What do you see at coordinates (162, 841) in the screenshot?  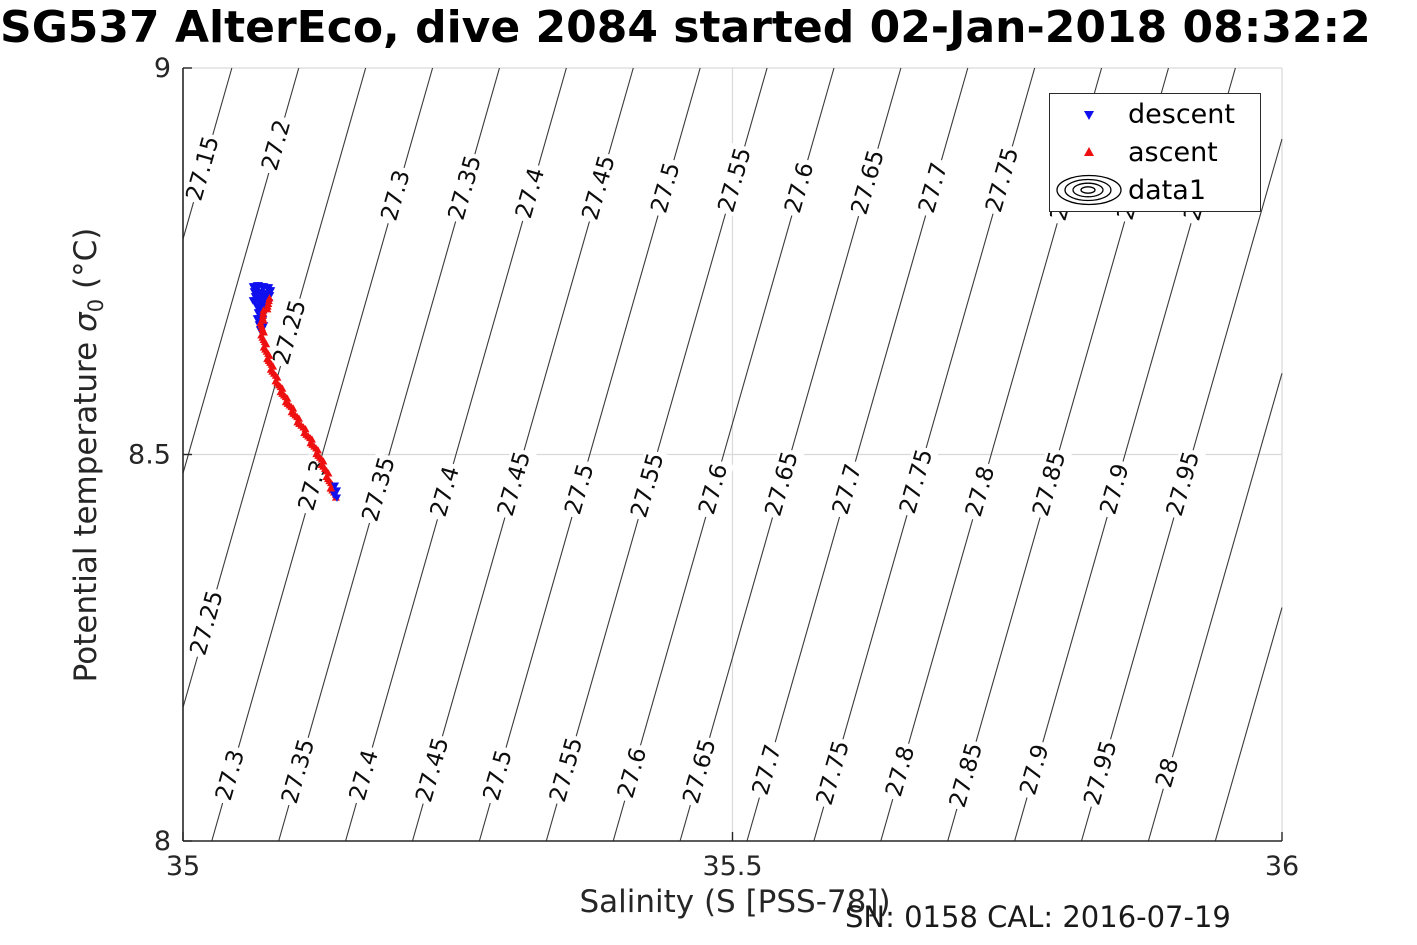 I see `y-tick-label: 8` at bounding box center [162, 841].